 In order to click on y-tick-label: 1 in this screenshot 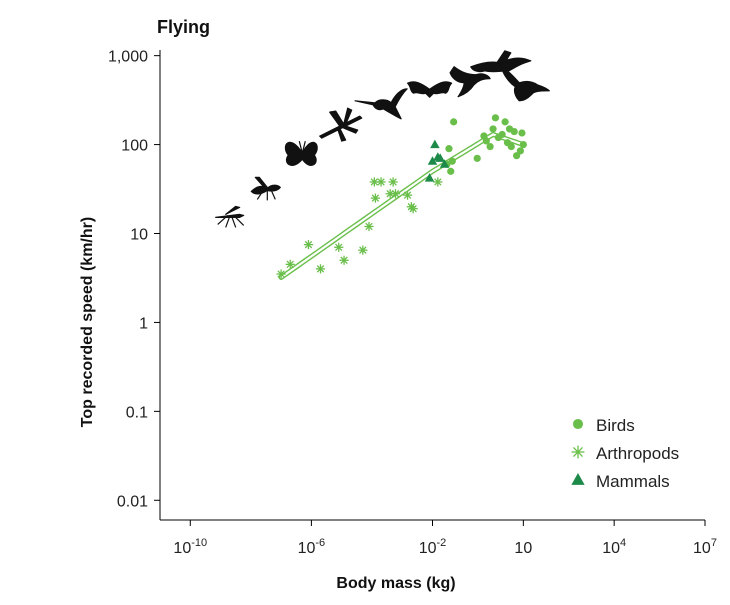, I will do `click(143, 323)`.